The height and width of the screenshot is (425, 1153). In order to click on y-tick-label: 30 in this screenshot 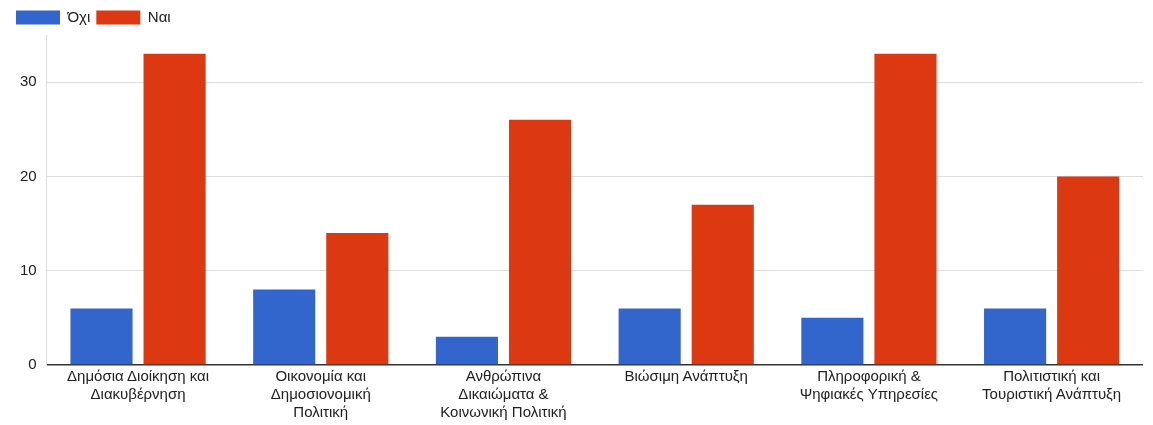, I will do `click(28, 81)`.